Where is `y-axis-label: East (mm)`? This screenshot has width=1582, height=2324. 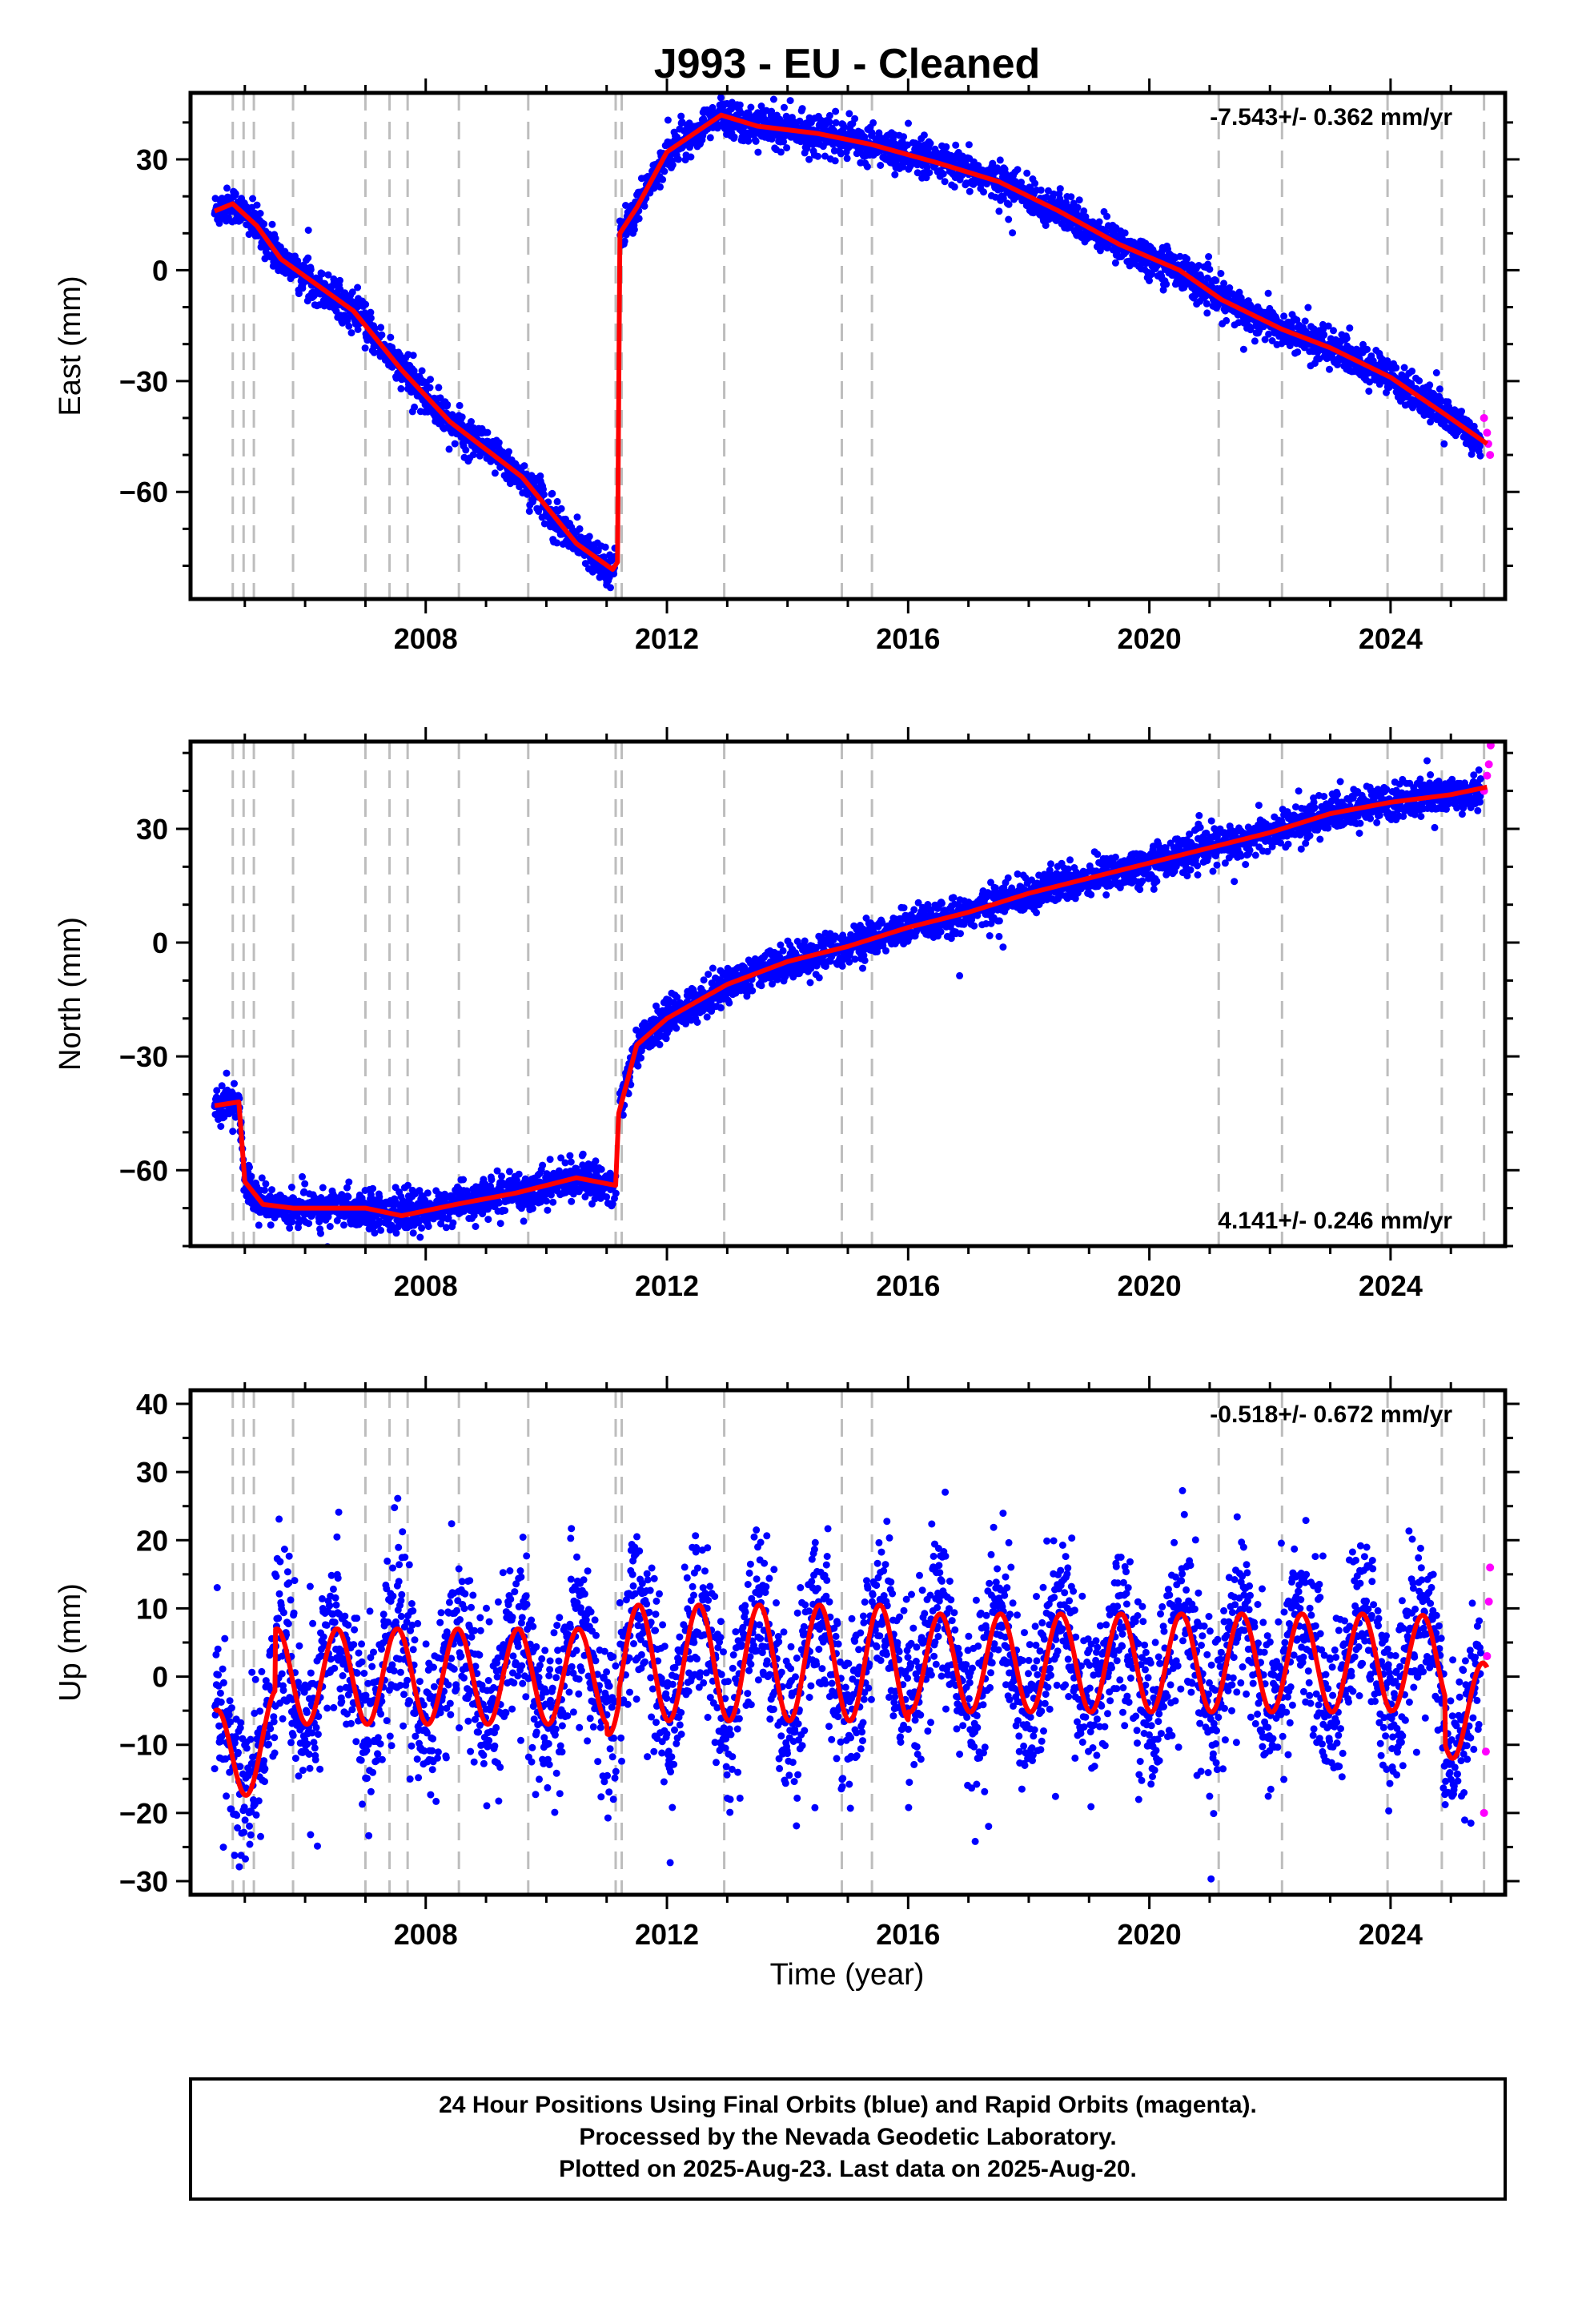
y-axis-label: East (mm) is located at coordinates (70, 345).